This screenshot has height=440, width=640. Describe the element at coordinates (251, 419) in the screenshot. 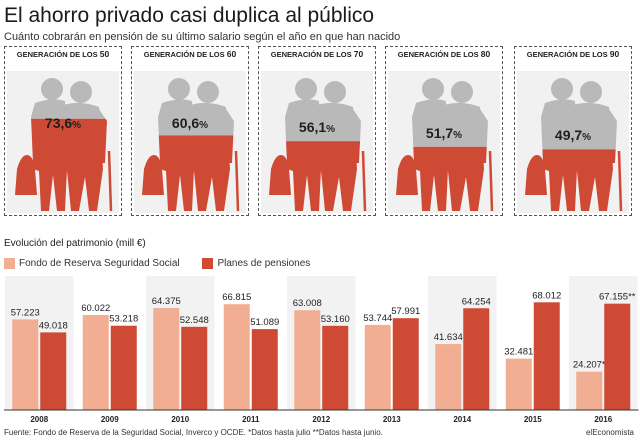

I see `x-tick-label: 2011` at that location.